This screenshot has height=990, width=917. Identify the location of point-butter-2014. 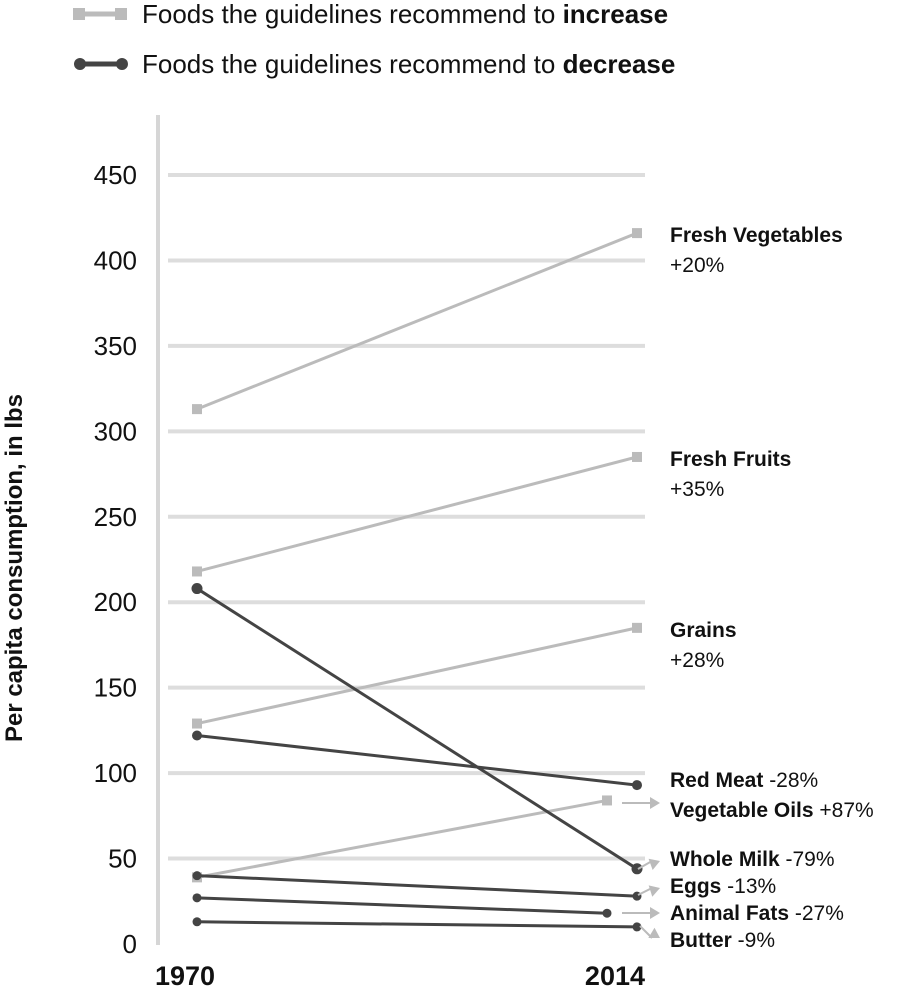
(637, 927).